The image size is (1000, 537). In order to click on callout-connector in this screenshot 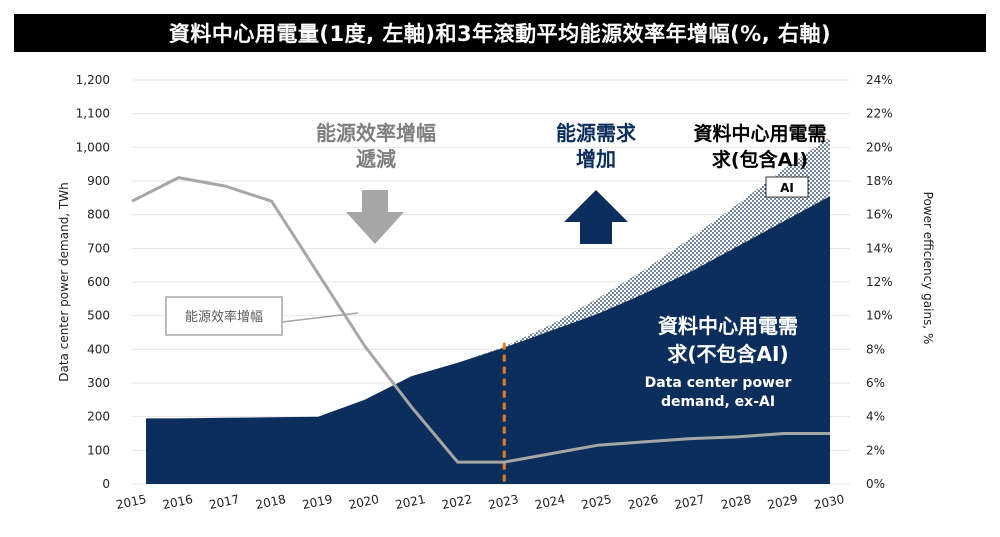, I will do `click(320, 317)`.